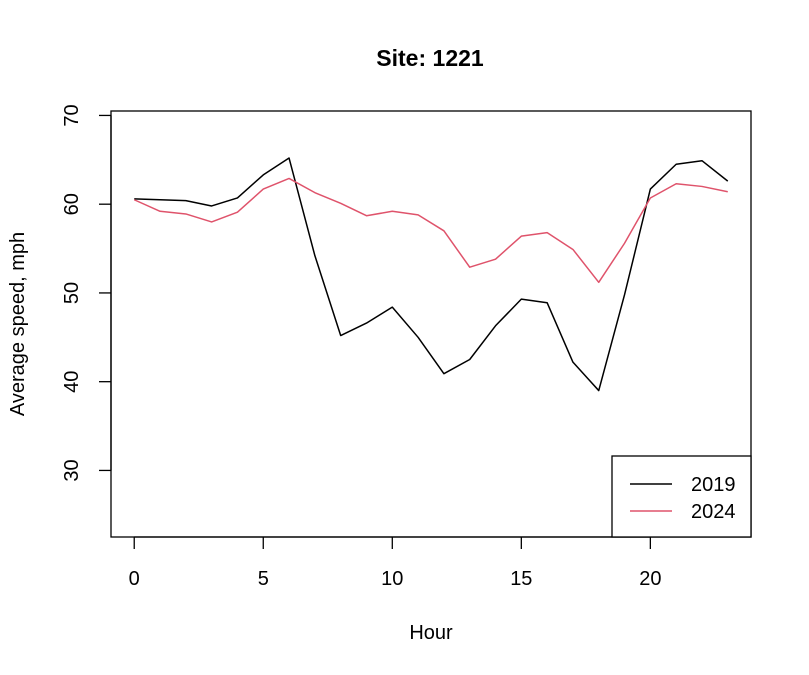 The height and width of the screenshot is (675, 809). What do you see at coordinates (72, 115) in the screenshot?
I see `y-tick-label: 70` at bounding box center [72, 115].